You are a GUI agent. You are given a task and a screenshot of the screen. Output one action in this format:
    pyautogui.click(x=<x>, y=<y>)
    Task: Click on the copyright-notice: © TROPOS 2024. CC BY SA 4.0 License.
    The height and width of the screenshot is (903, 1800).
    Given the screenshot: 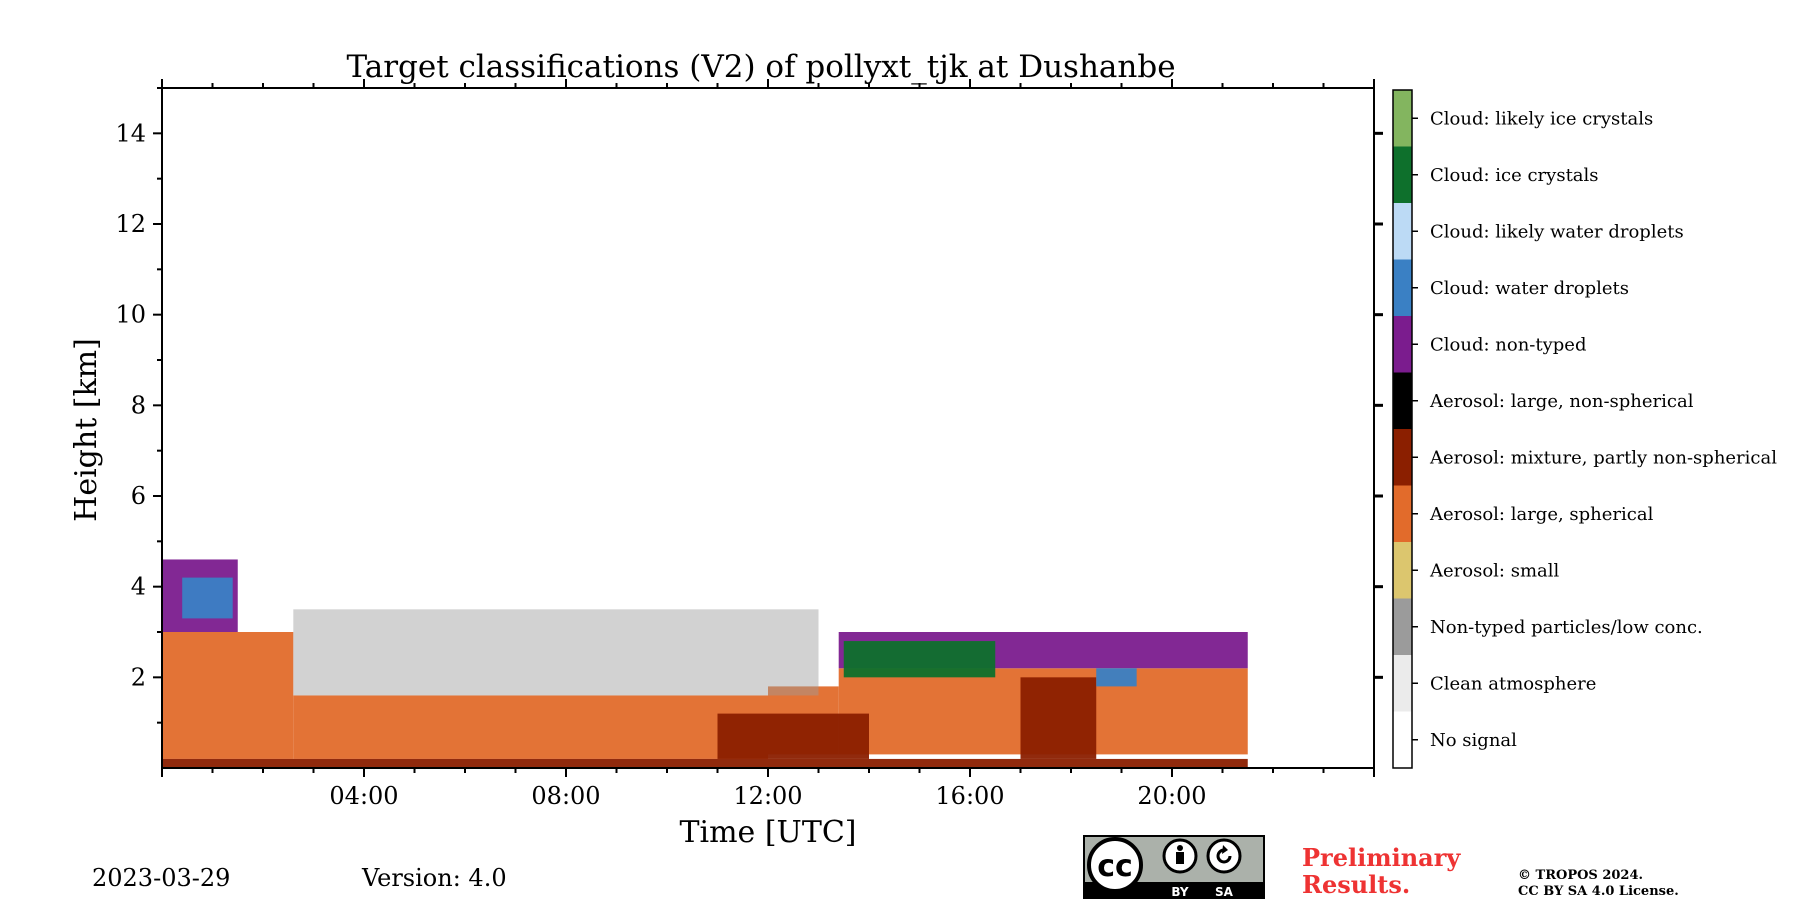 What is the action you would take?
    pyautogui.click(x=1598, y=884)
    